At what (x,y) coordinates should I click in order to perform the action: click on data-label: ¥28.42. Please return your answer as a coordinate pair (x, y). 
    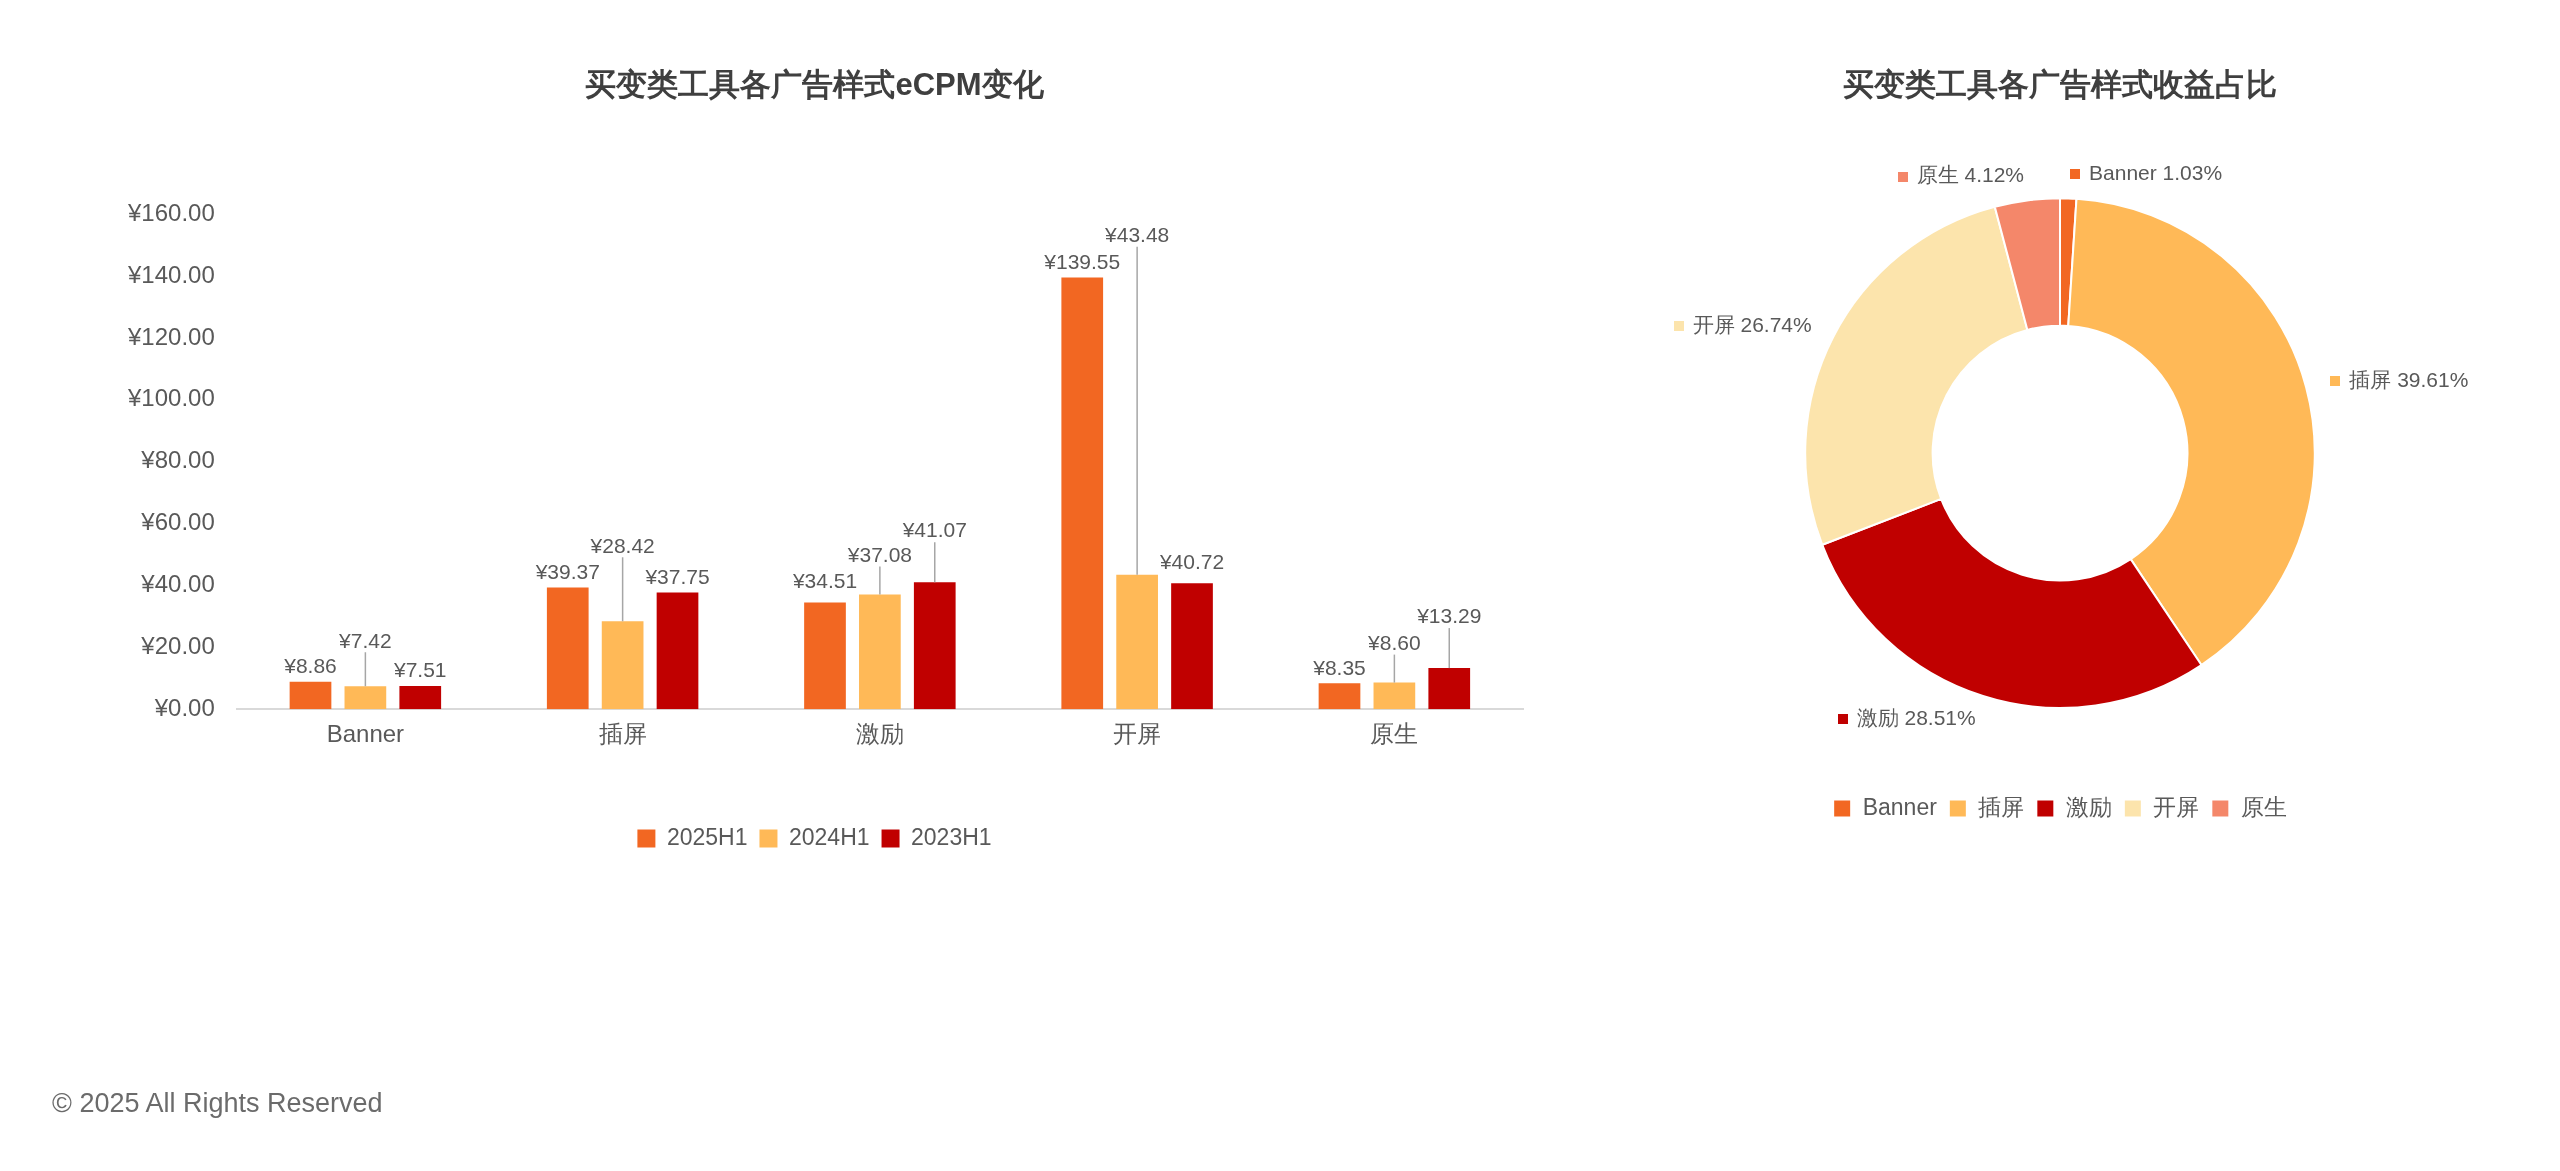
    Looking at the image, I should click on (622, 545).